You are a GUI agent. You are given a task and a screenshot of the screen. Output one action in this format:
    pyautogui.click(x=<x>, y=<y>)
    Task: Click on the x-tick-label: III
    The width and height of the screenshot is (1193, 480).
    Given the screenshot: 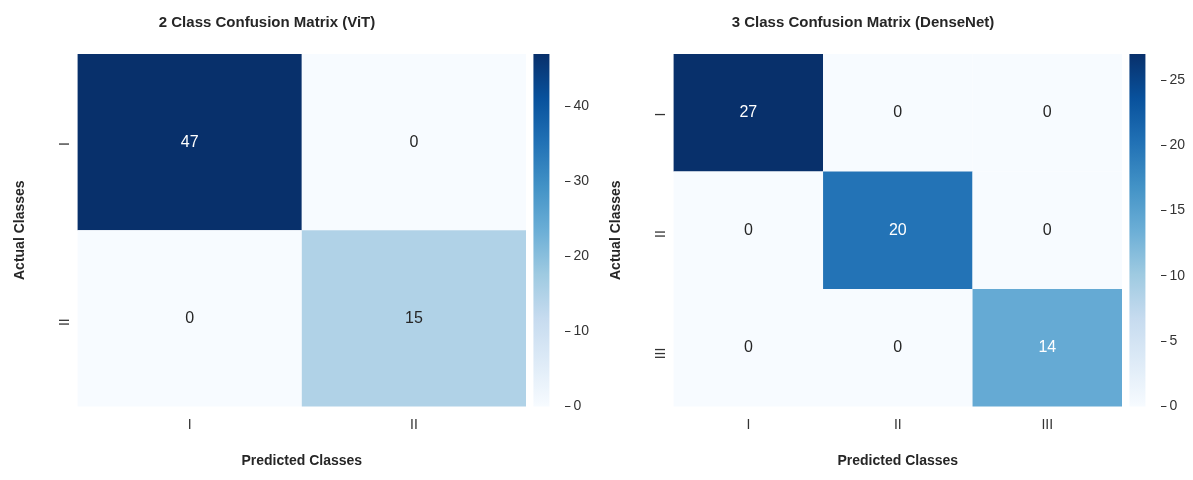 What is the action you would take?
    pyautogui.click(x=1047, y=423)
    